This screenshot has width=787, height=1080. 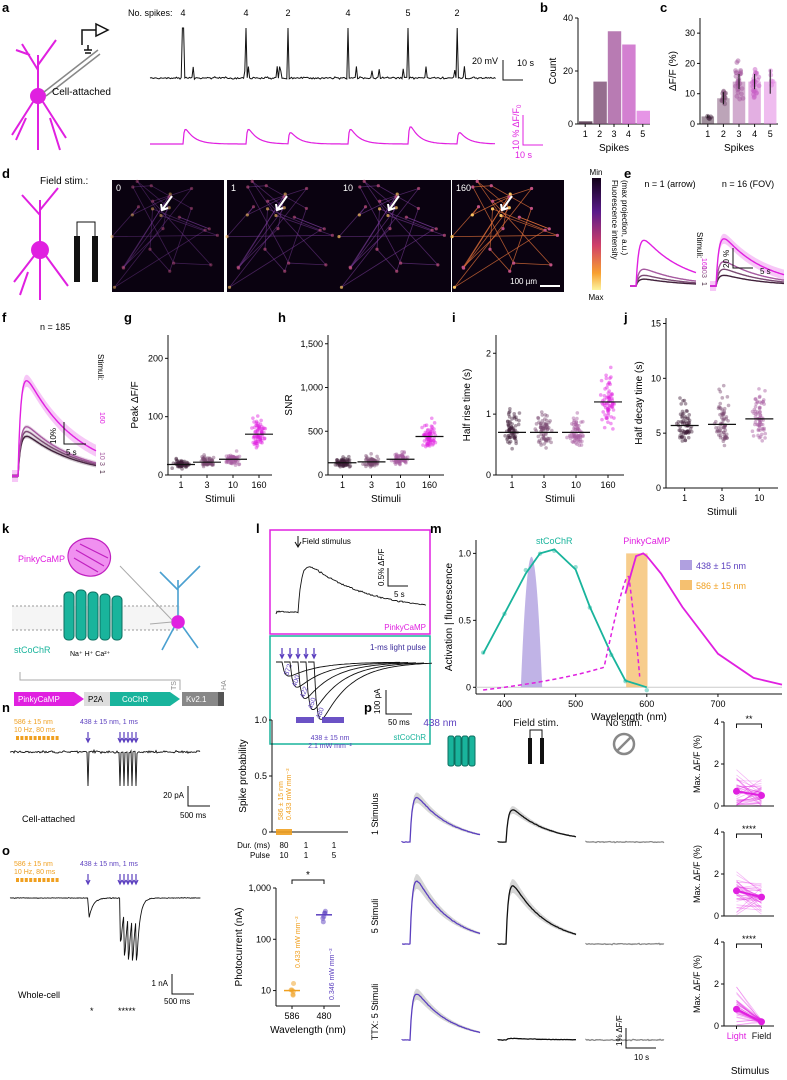 I want to click on pulse-label: Pulse, so click(x=260, y=855).